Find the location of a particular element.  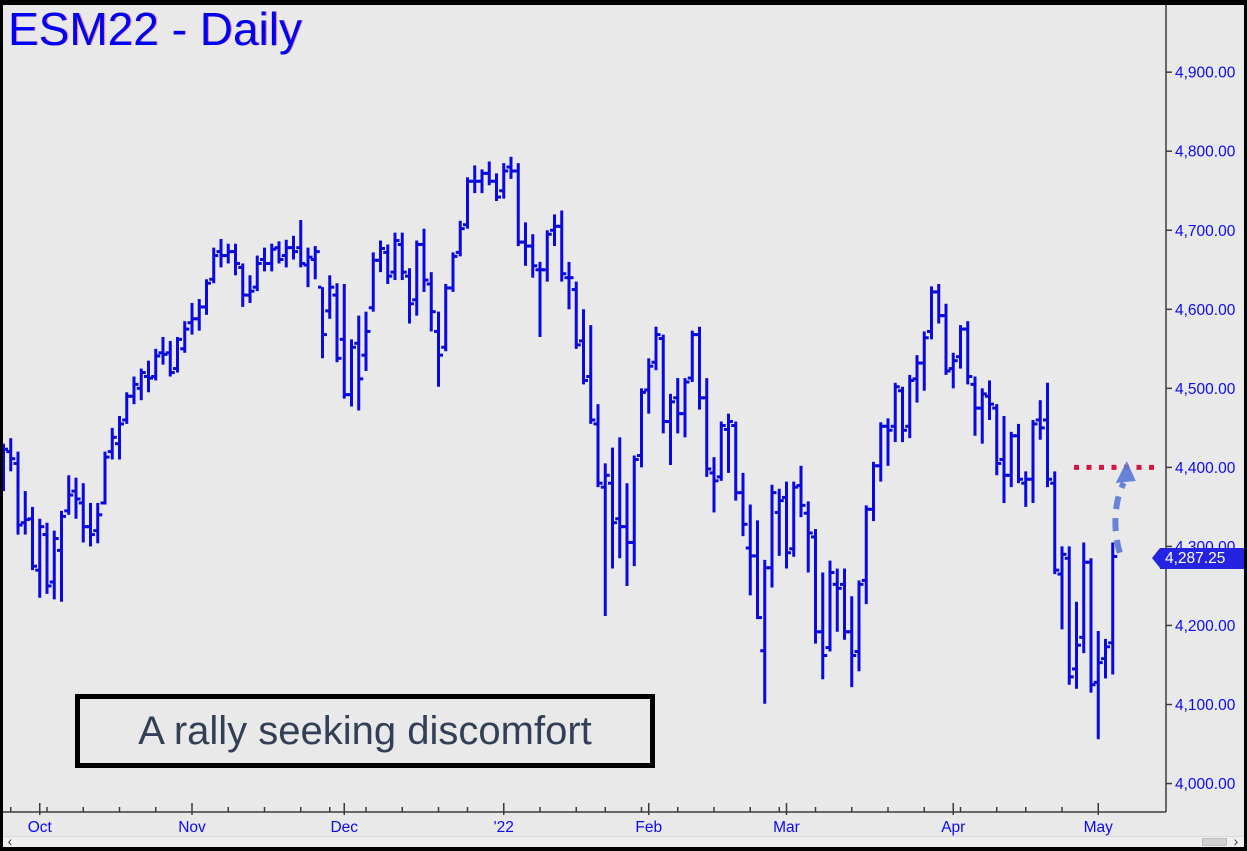

y-axis-label: 4,600.00 is located at coordinates (1205, 310).